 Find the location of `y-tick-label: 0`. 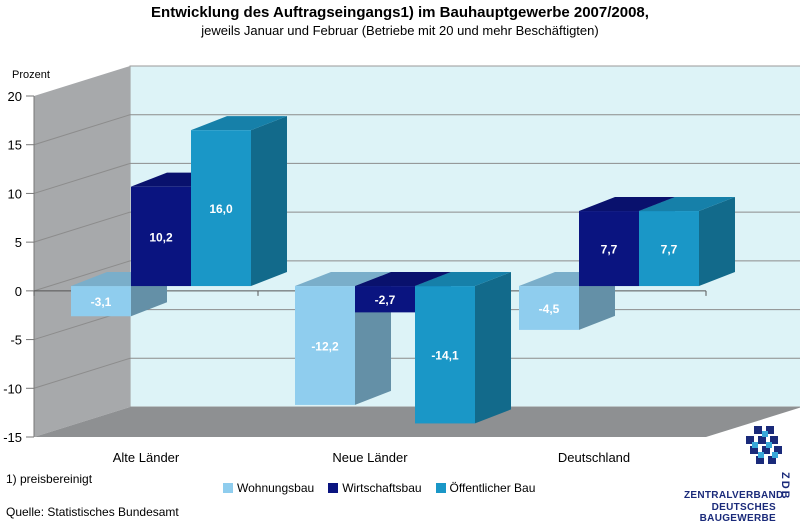

y-tick-label: 0 is located at coordinates (18, 291).